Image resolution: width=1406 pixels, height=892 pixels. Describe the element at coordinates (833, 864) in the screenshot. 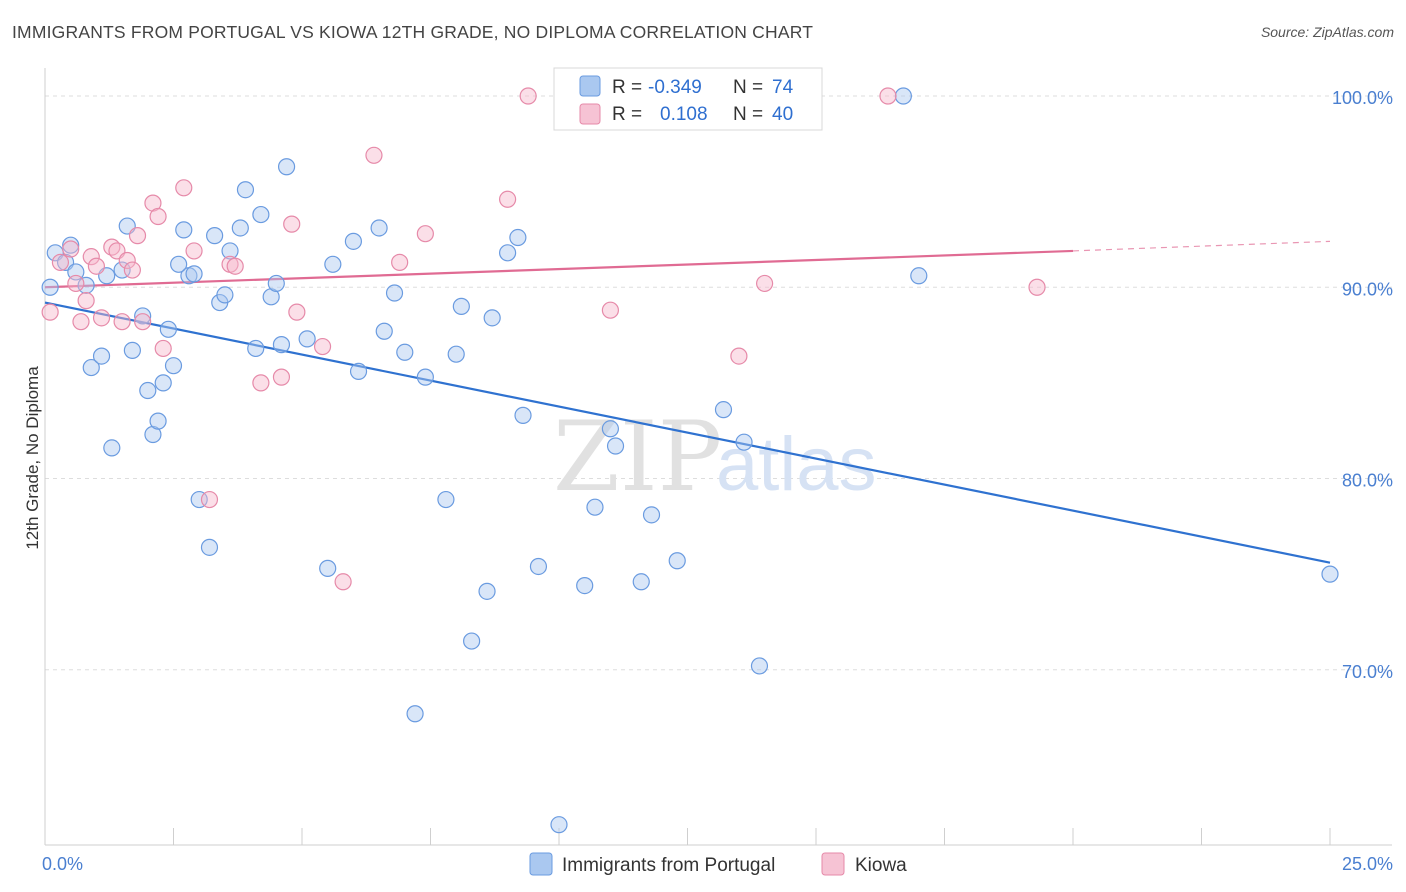

I see `series-swatch-kiowa` at that location.